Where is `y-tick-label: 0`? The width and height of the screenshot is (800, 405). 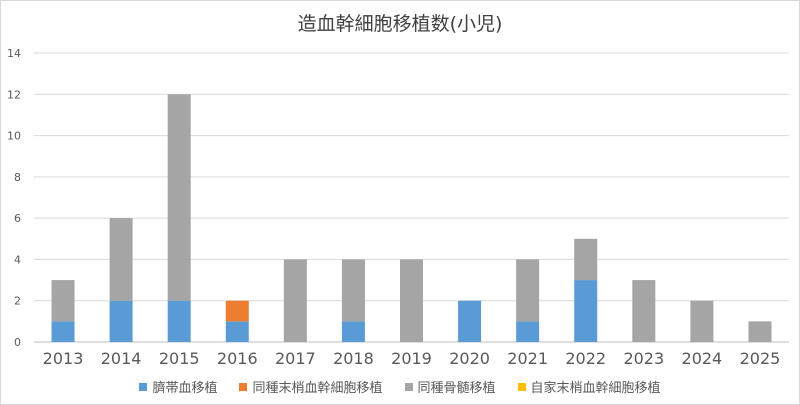
y-tick-label: 0 is located at coordinates (17, 342).